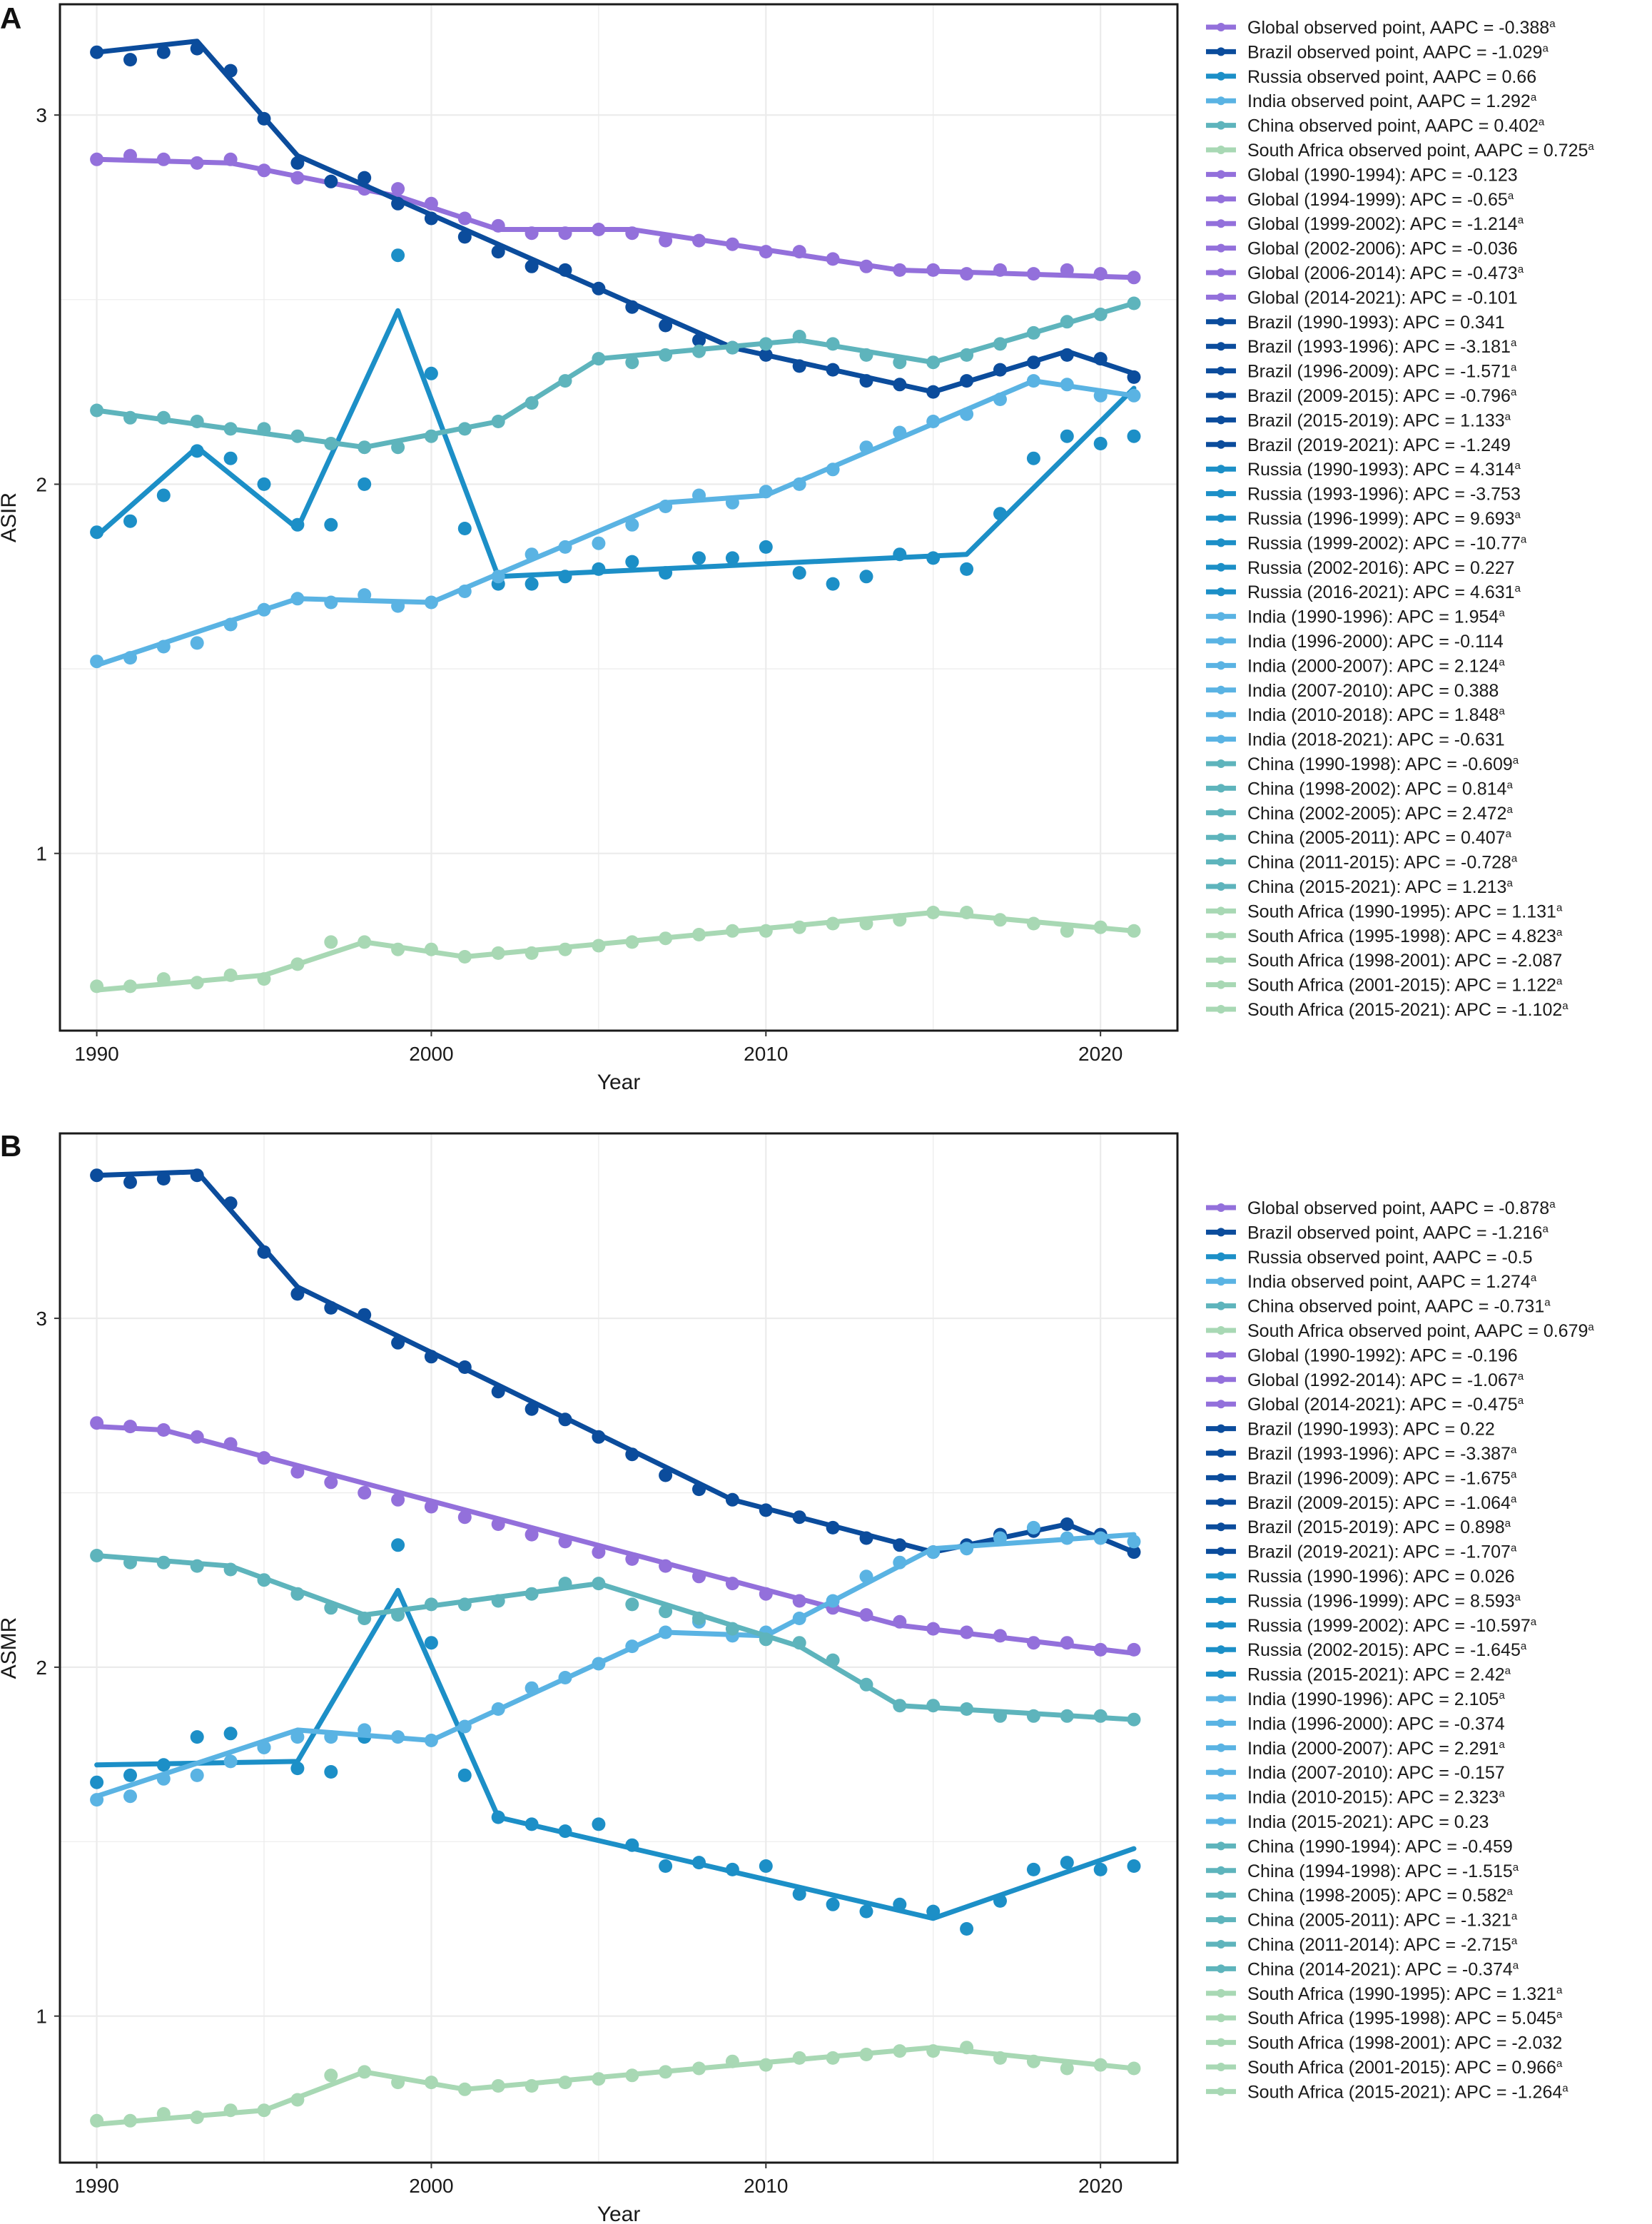 This screenshot has height=2224, width=1652. What do you see at coordinates (1382, 298) in the screenshot?
I see `legend-label: Global (2014-2021): APC = -0.101` at bounding box center [1382, 298].